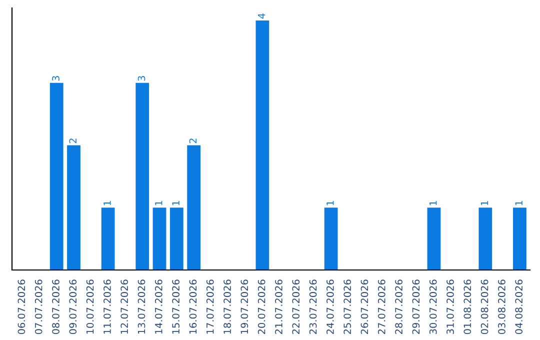  What do you see at coordinates (296, 307) in the screenshot?
I see `x-tick-label: 22.07.2026` at bounding box center [296, 307].